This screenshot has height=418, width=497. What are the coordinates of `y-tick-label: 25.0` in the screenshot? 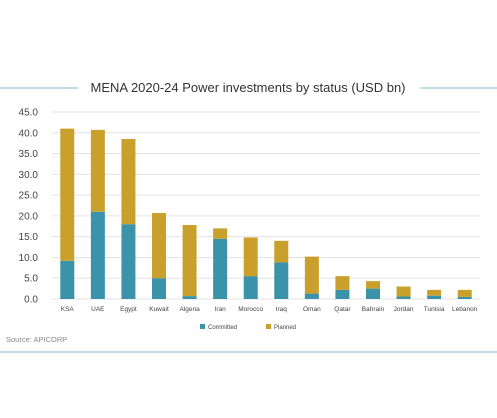 It's located at (29, 196).